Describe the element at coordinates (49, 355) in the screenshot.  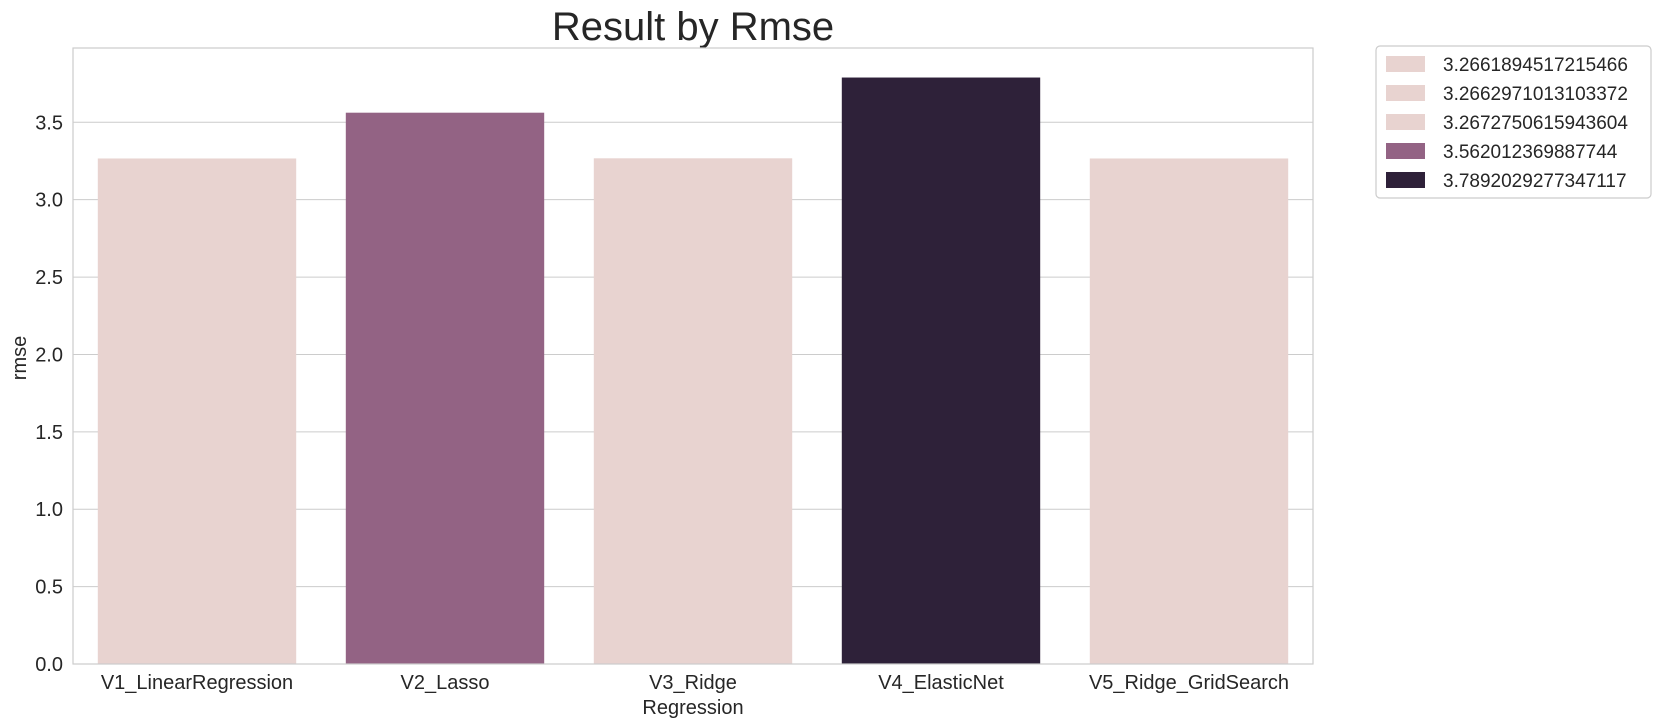
I see `y-tick-label: 2.0` at that location.